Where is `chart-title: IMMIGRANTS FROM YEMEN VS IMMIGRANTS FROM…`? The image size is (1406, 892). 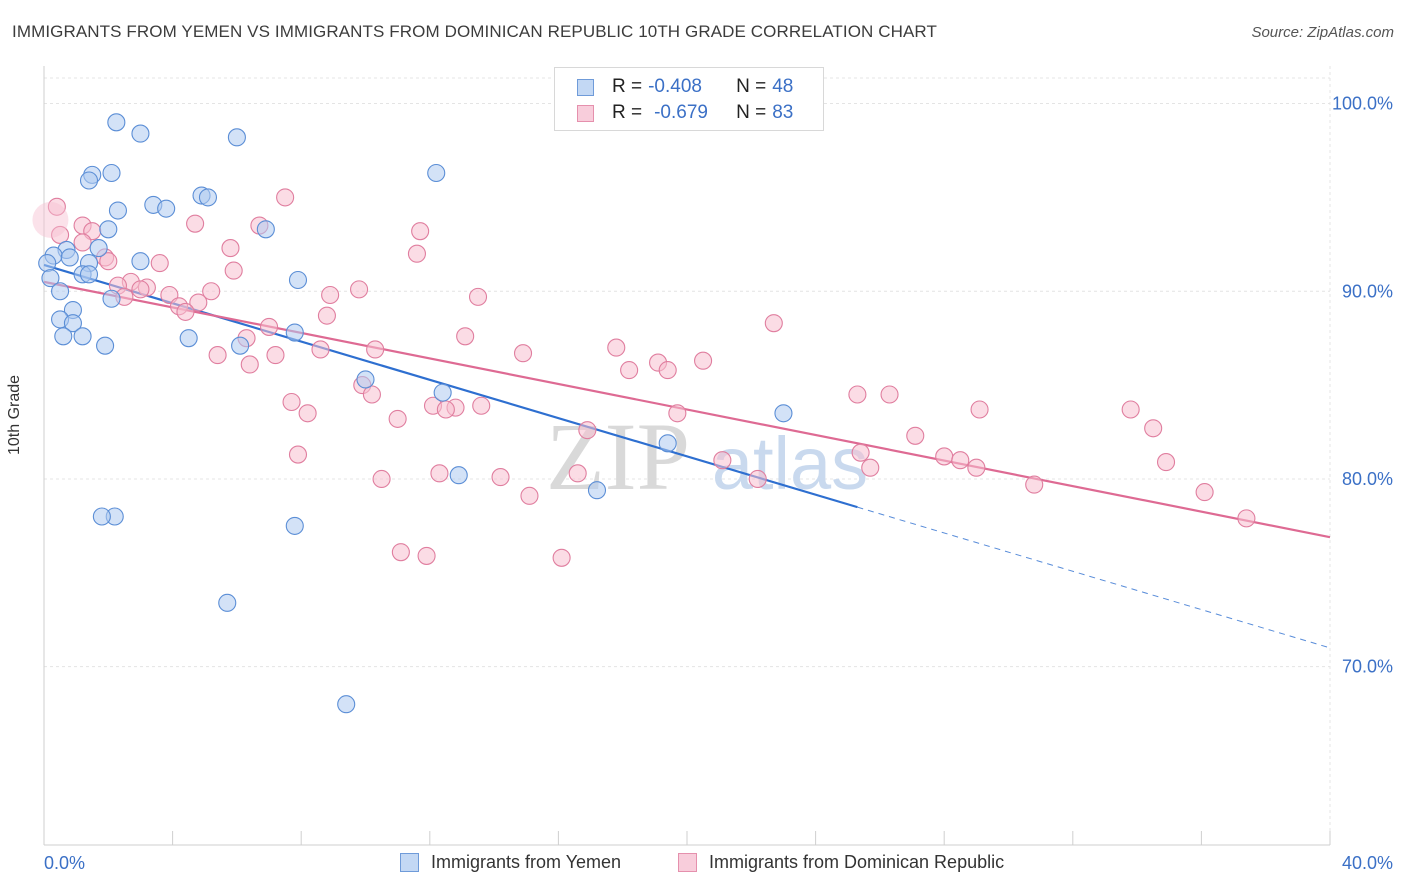 chart-title: IMMIGRANTS FROM YEMEN VS IMMIGRANTS FROM… is located at coordinates (474, 31).